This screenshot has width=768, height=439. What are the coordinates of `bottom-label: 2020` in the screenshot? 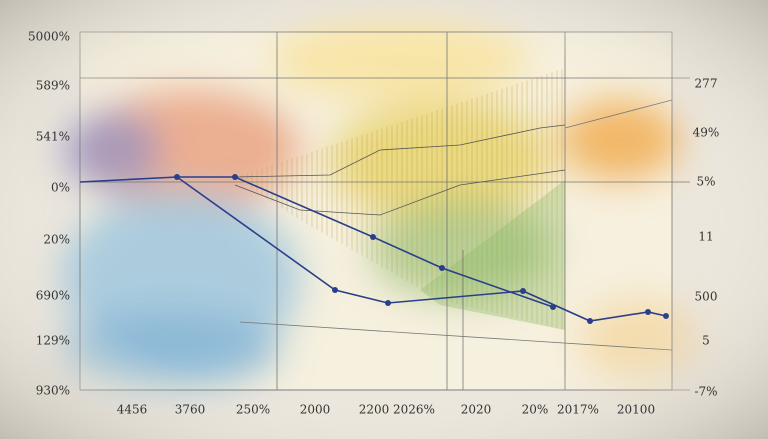 It's located at (476, 410).